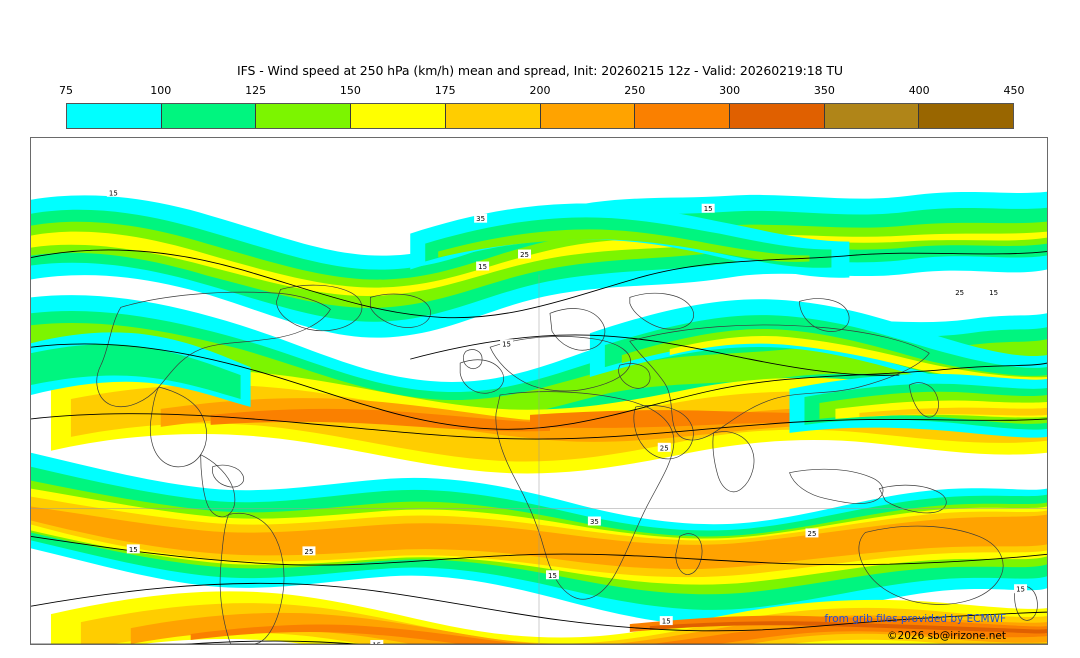  What do you see at coordinates (824, 90) in the screenshot?
I see `colorbar-tick-350: 350` at bounding box center [824, 90].